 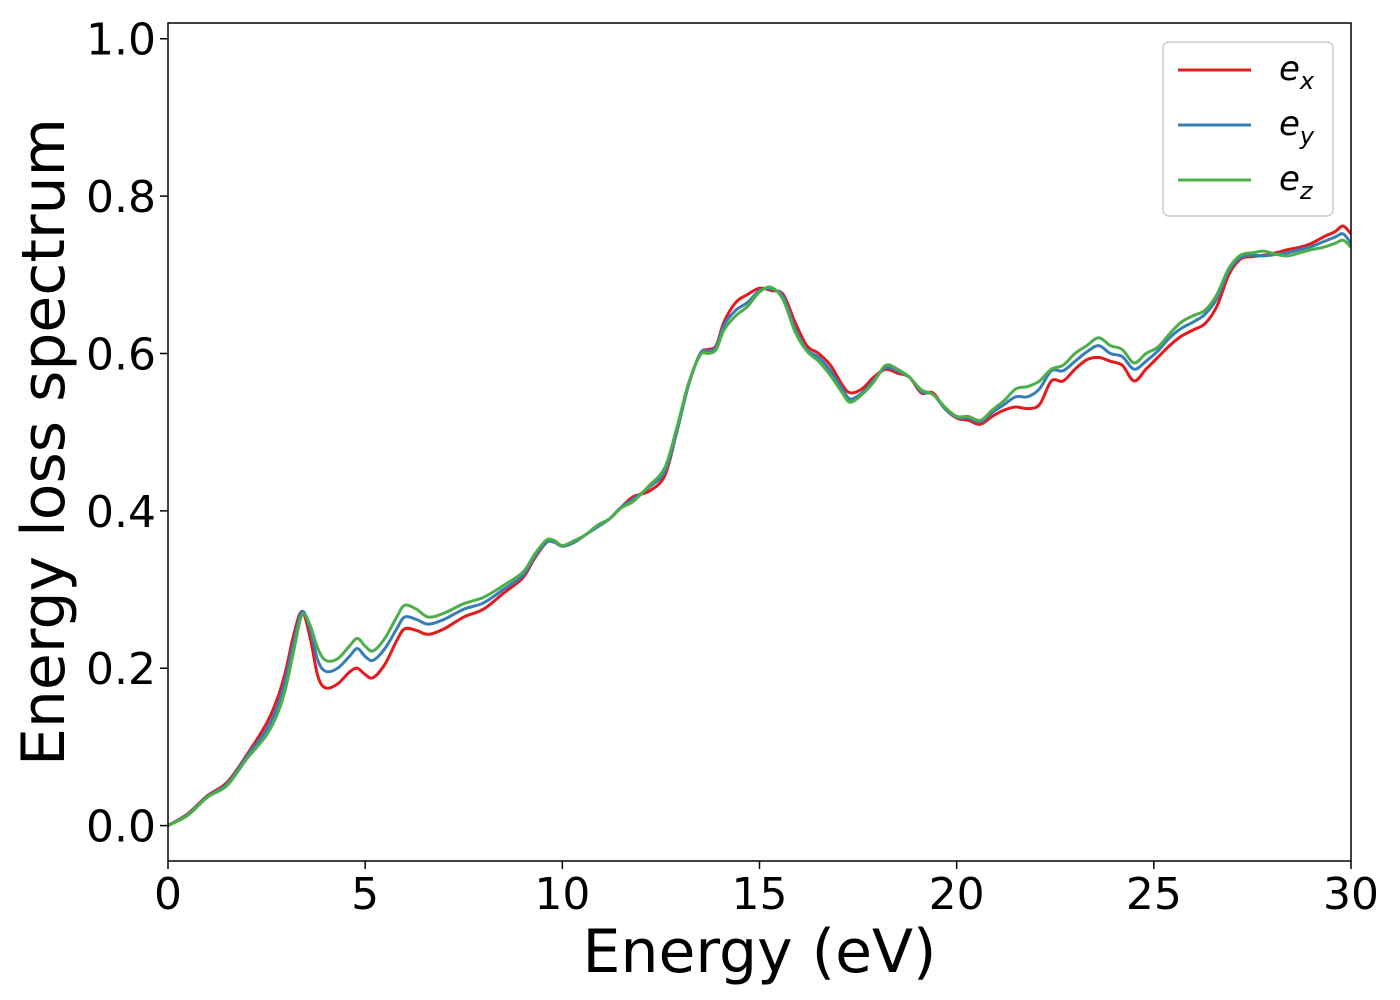 I want to click on y-axis-title: Energy loss spectrum, so click(x=44, y=442).